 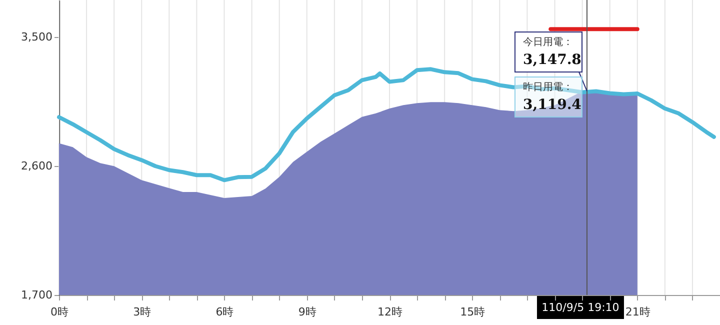 I want to click on x-tick-label: 3時, so click(x=142, y=312).